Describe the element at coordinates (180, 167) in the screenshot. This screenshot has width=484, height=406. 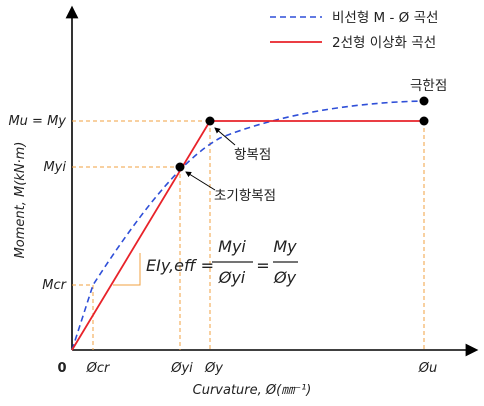
I see `initial-yield-point` at that location.